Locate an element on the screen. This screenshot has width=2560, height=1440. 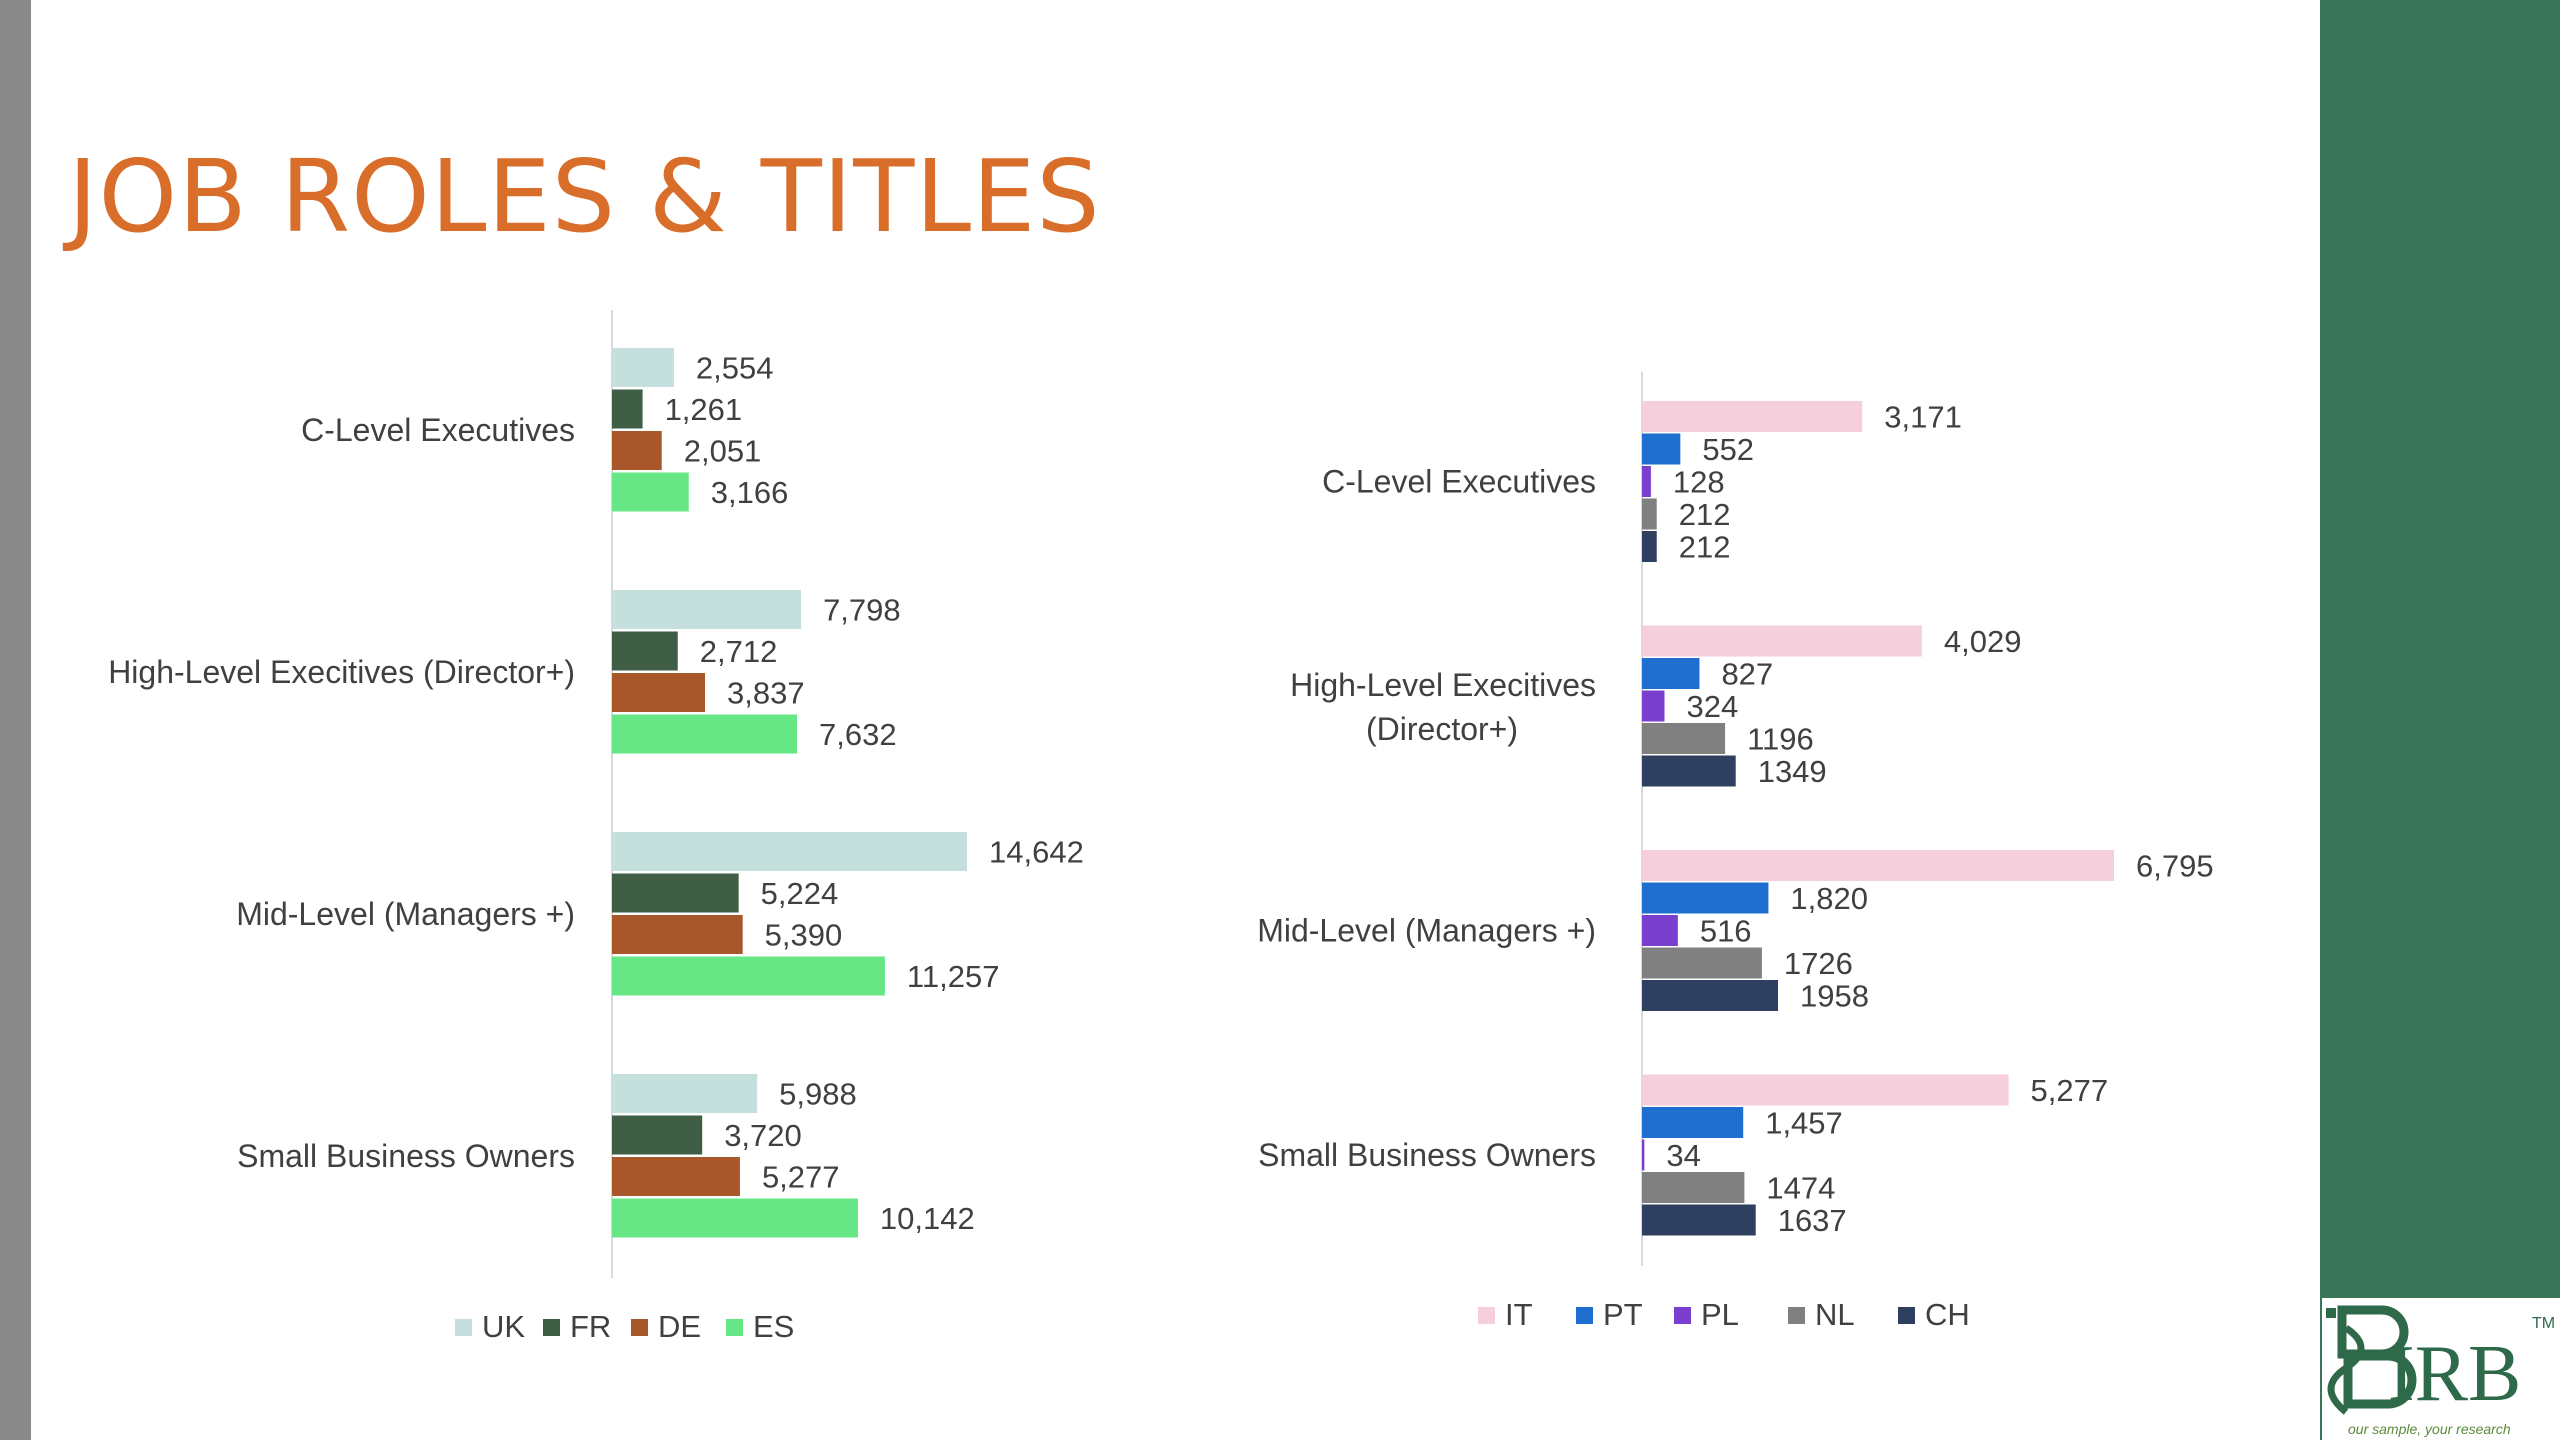
bar-uk-high-level-execitives-director is located at coordinates (707, 609).